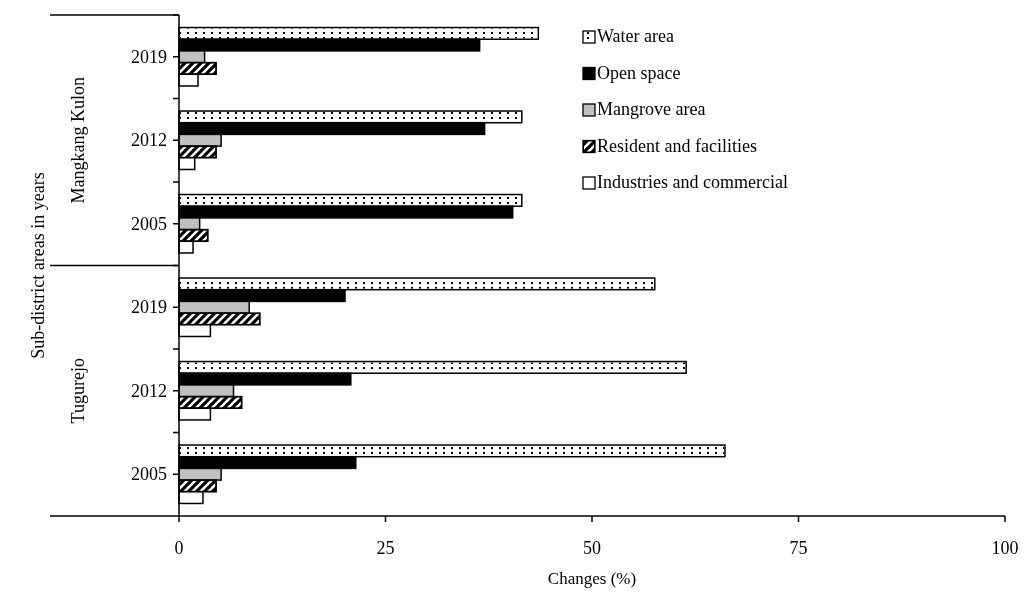 This screenshot has height=598, width=1028. I want to click on x-tick-label: 100, so click(1005, 548).